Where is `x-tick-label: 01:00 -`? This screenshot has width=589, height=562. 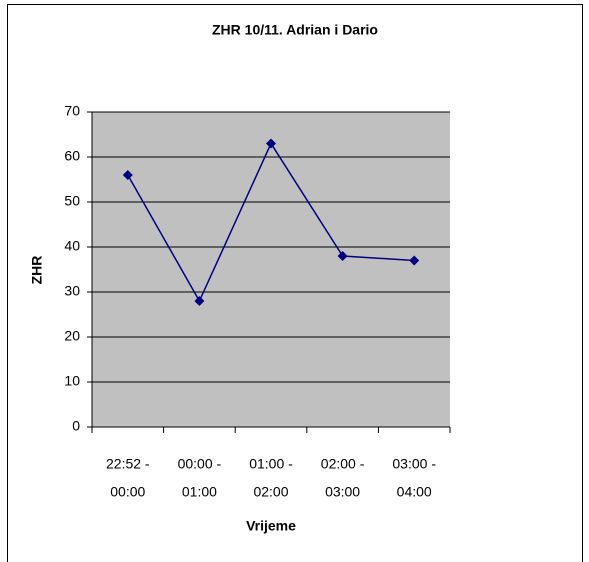 x-tick-label: 01:00 - is located at coordinates (271, 464).